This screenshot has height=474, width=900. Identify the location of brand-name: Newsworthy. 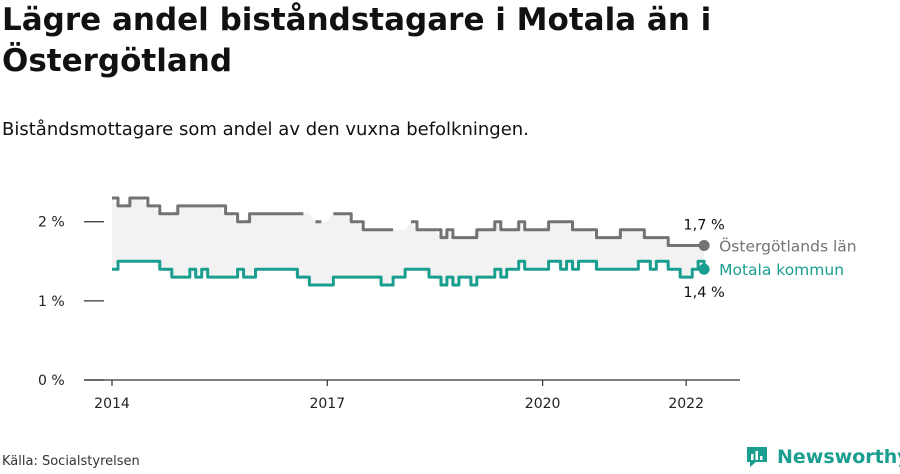
(838, 457).